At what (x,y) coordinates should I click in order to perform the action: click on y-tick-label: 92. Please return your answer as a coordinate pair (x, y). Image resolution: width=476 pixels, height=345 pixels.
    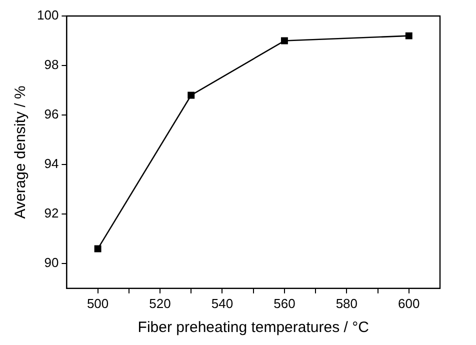
    Looking at the image, I should click on (51, 213).